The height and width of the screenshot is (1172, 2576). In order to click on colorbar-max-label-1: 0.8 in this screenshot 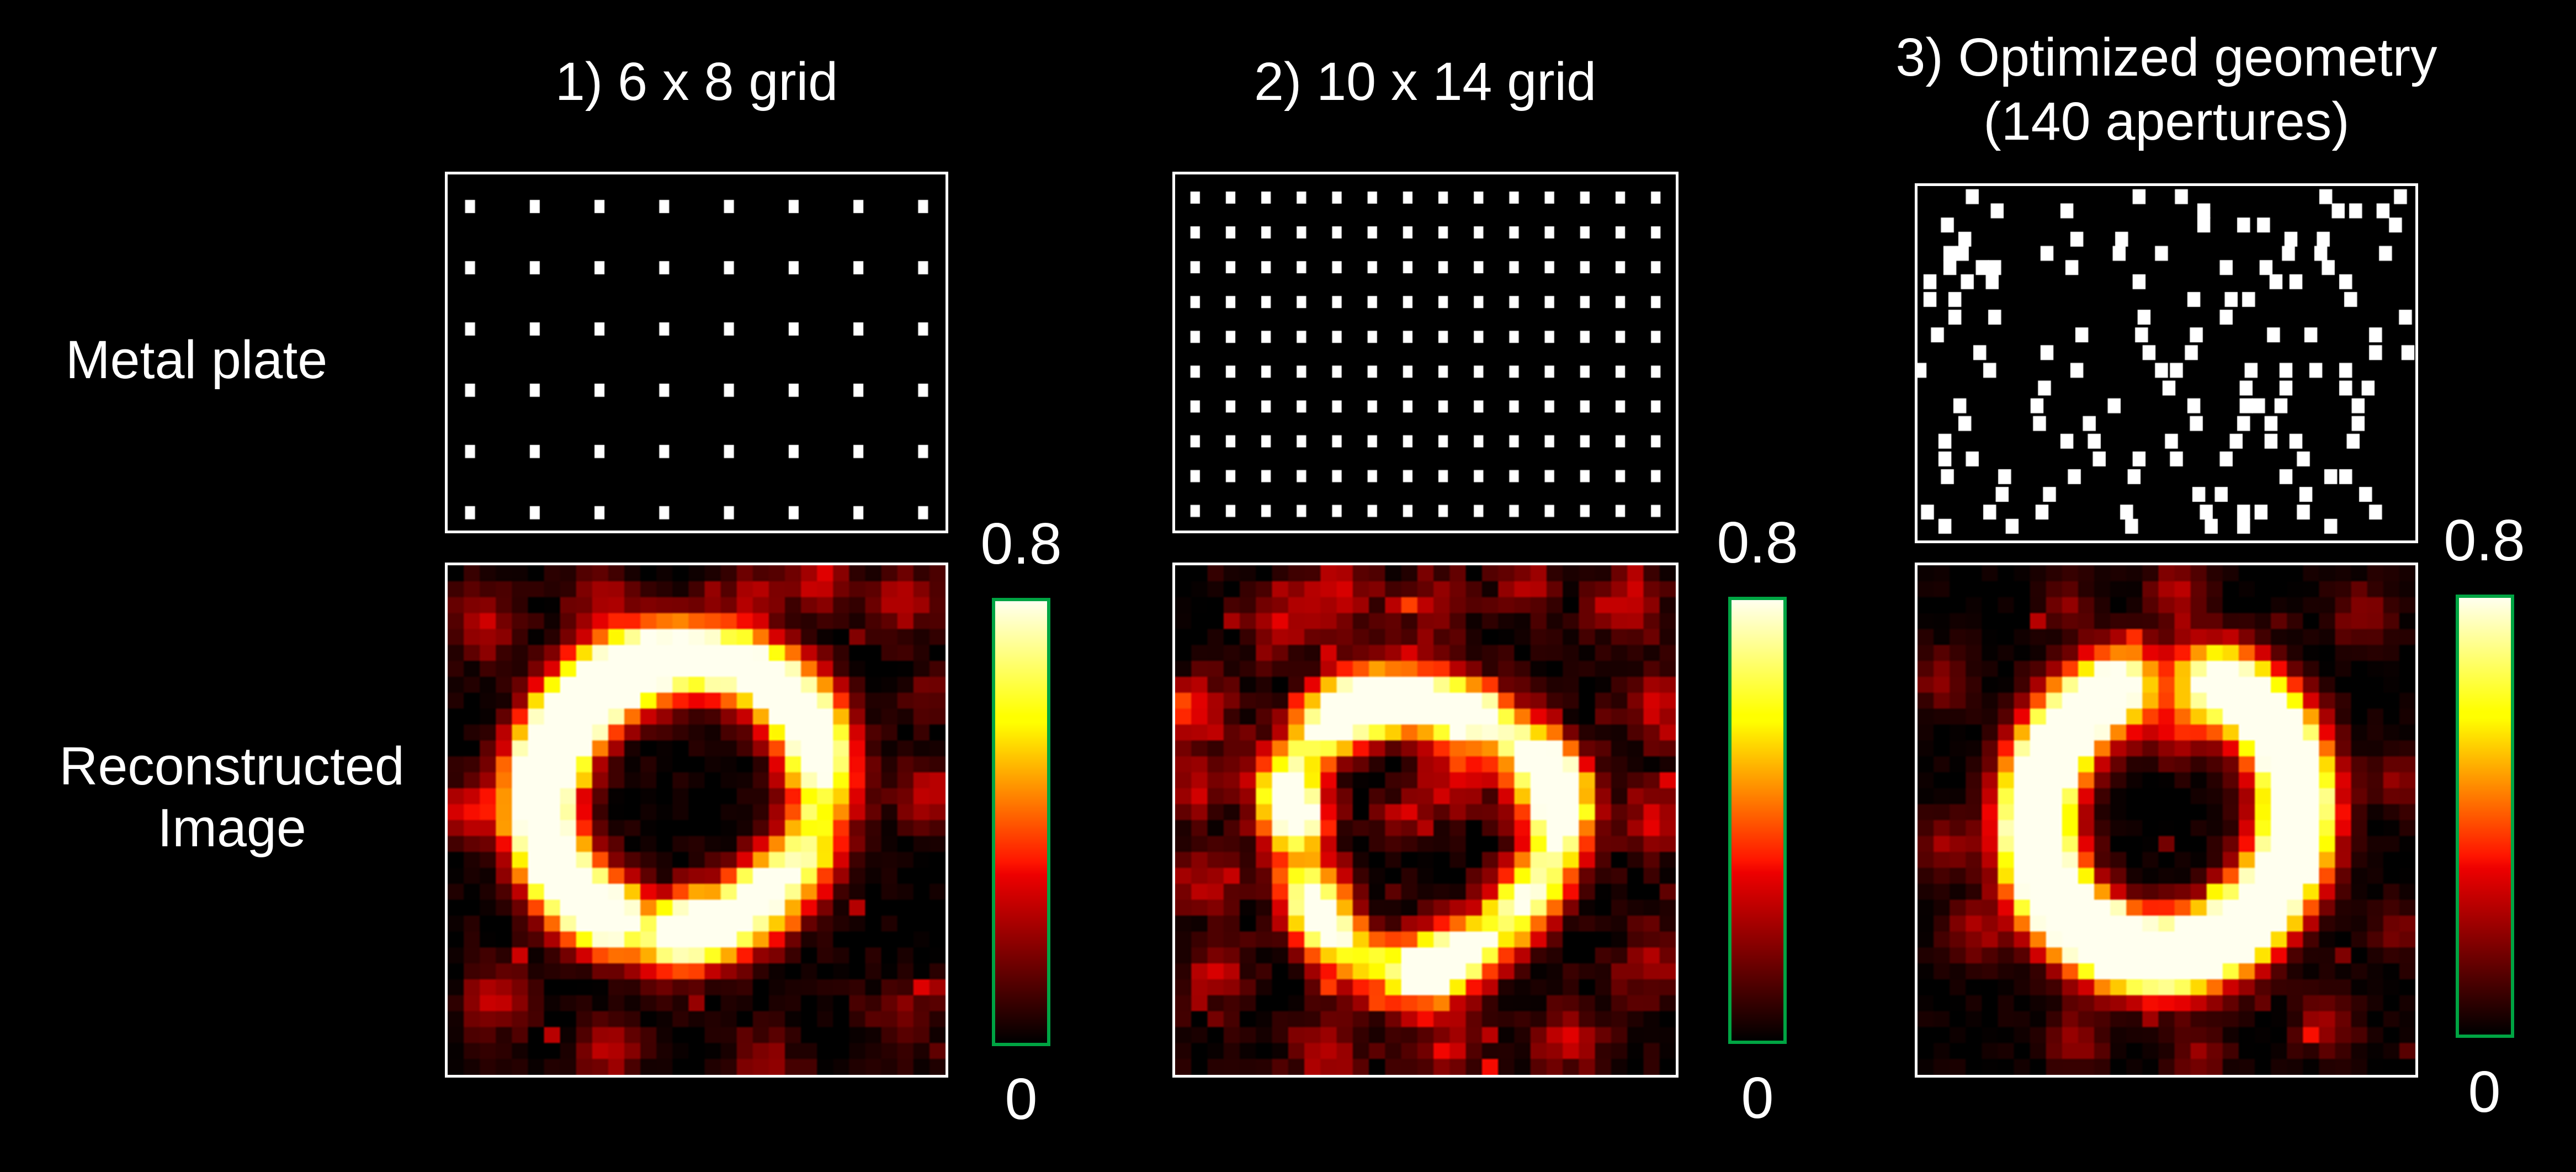, I will do `click(1021, 543)`.